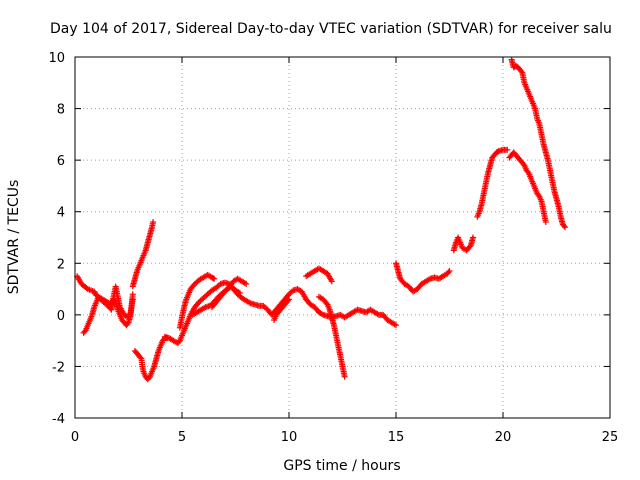  I want to click on y-tick-label: -2, so click(58, 367).